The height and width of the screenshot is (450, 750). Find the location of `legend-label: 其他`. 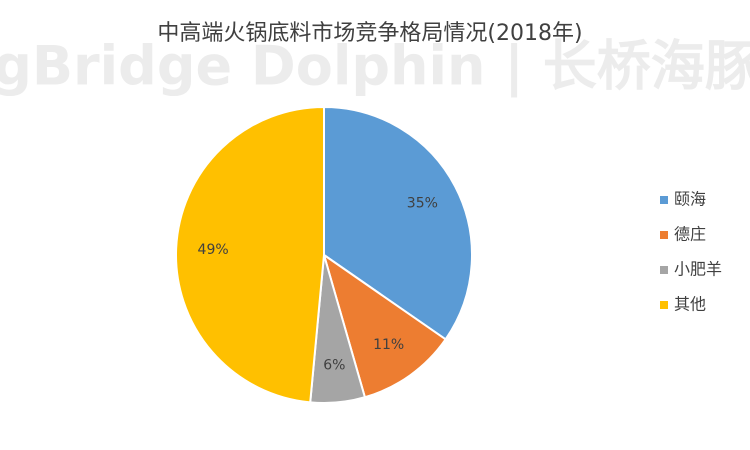

legend-label: 其他 is located at coordinates (690, 304).